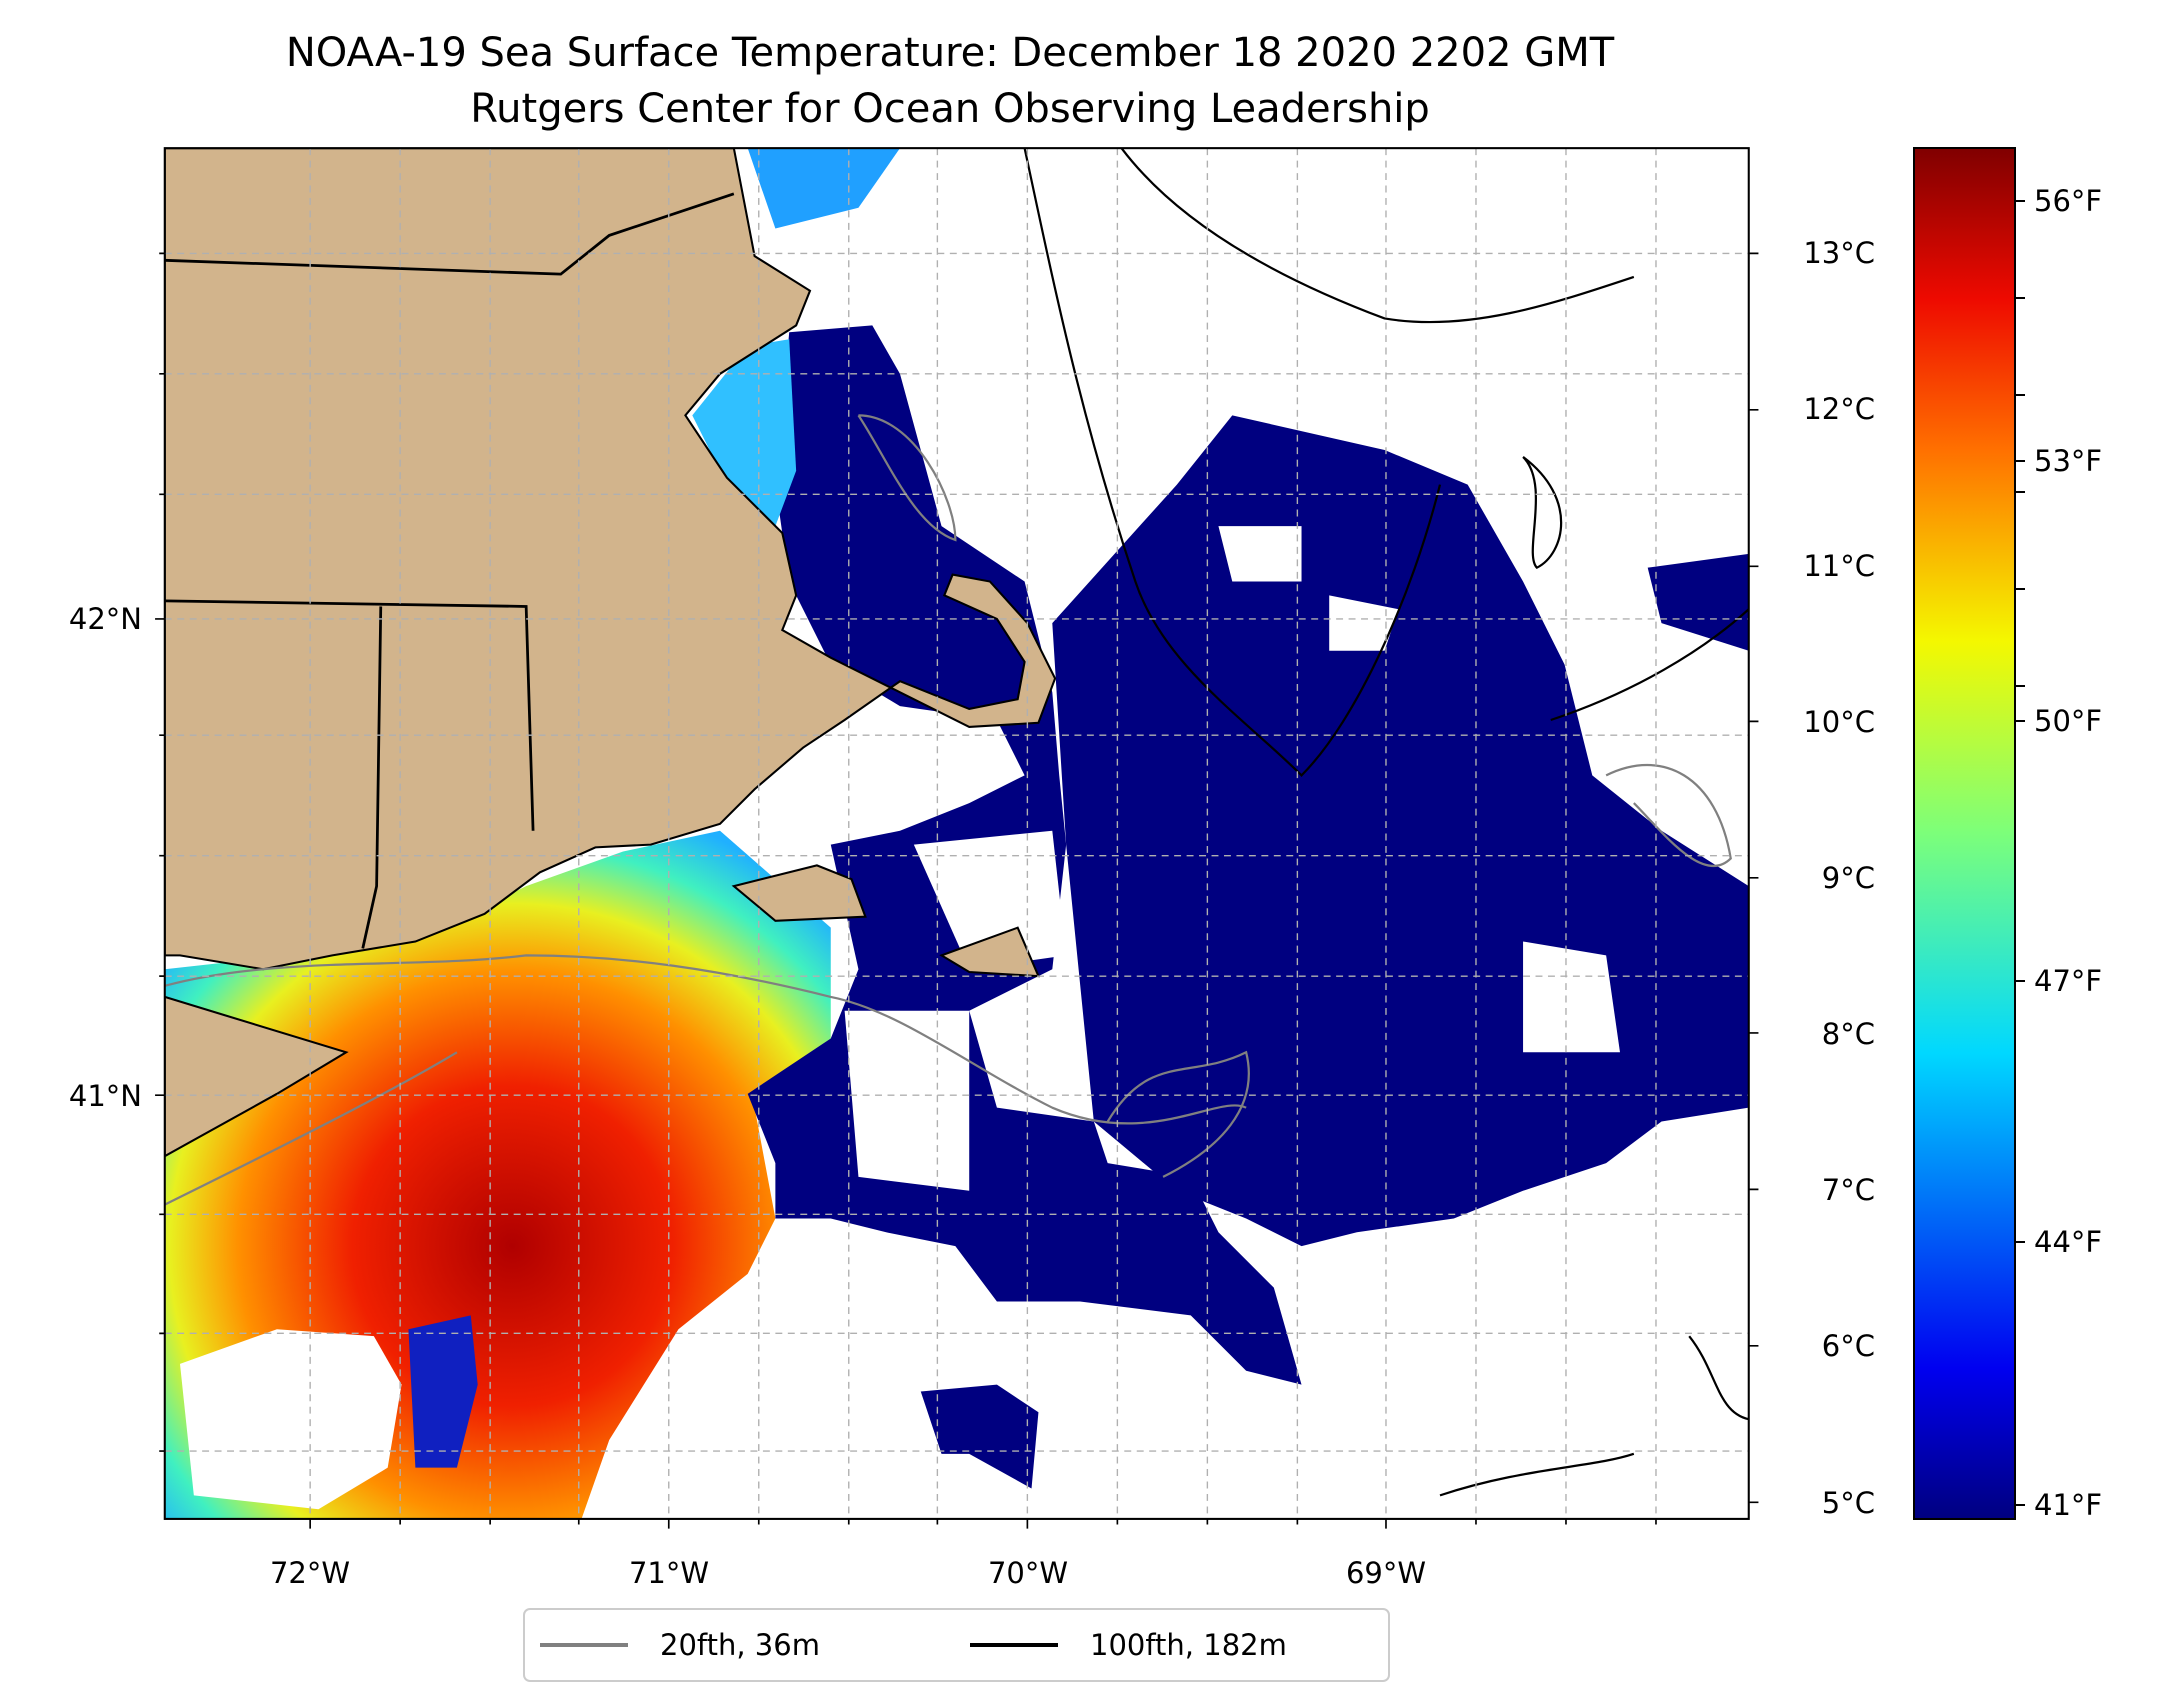 The height and width of the screenshot is (1704, 2160). What do you see at coordinates (1848, 1190) in the screenshot?
I see `celsius-tick: 7°C` at bounding box center [1848, 1190].